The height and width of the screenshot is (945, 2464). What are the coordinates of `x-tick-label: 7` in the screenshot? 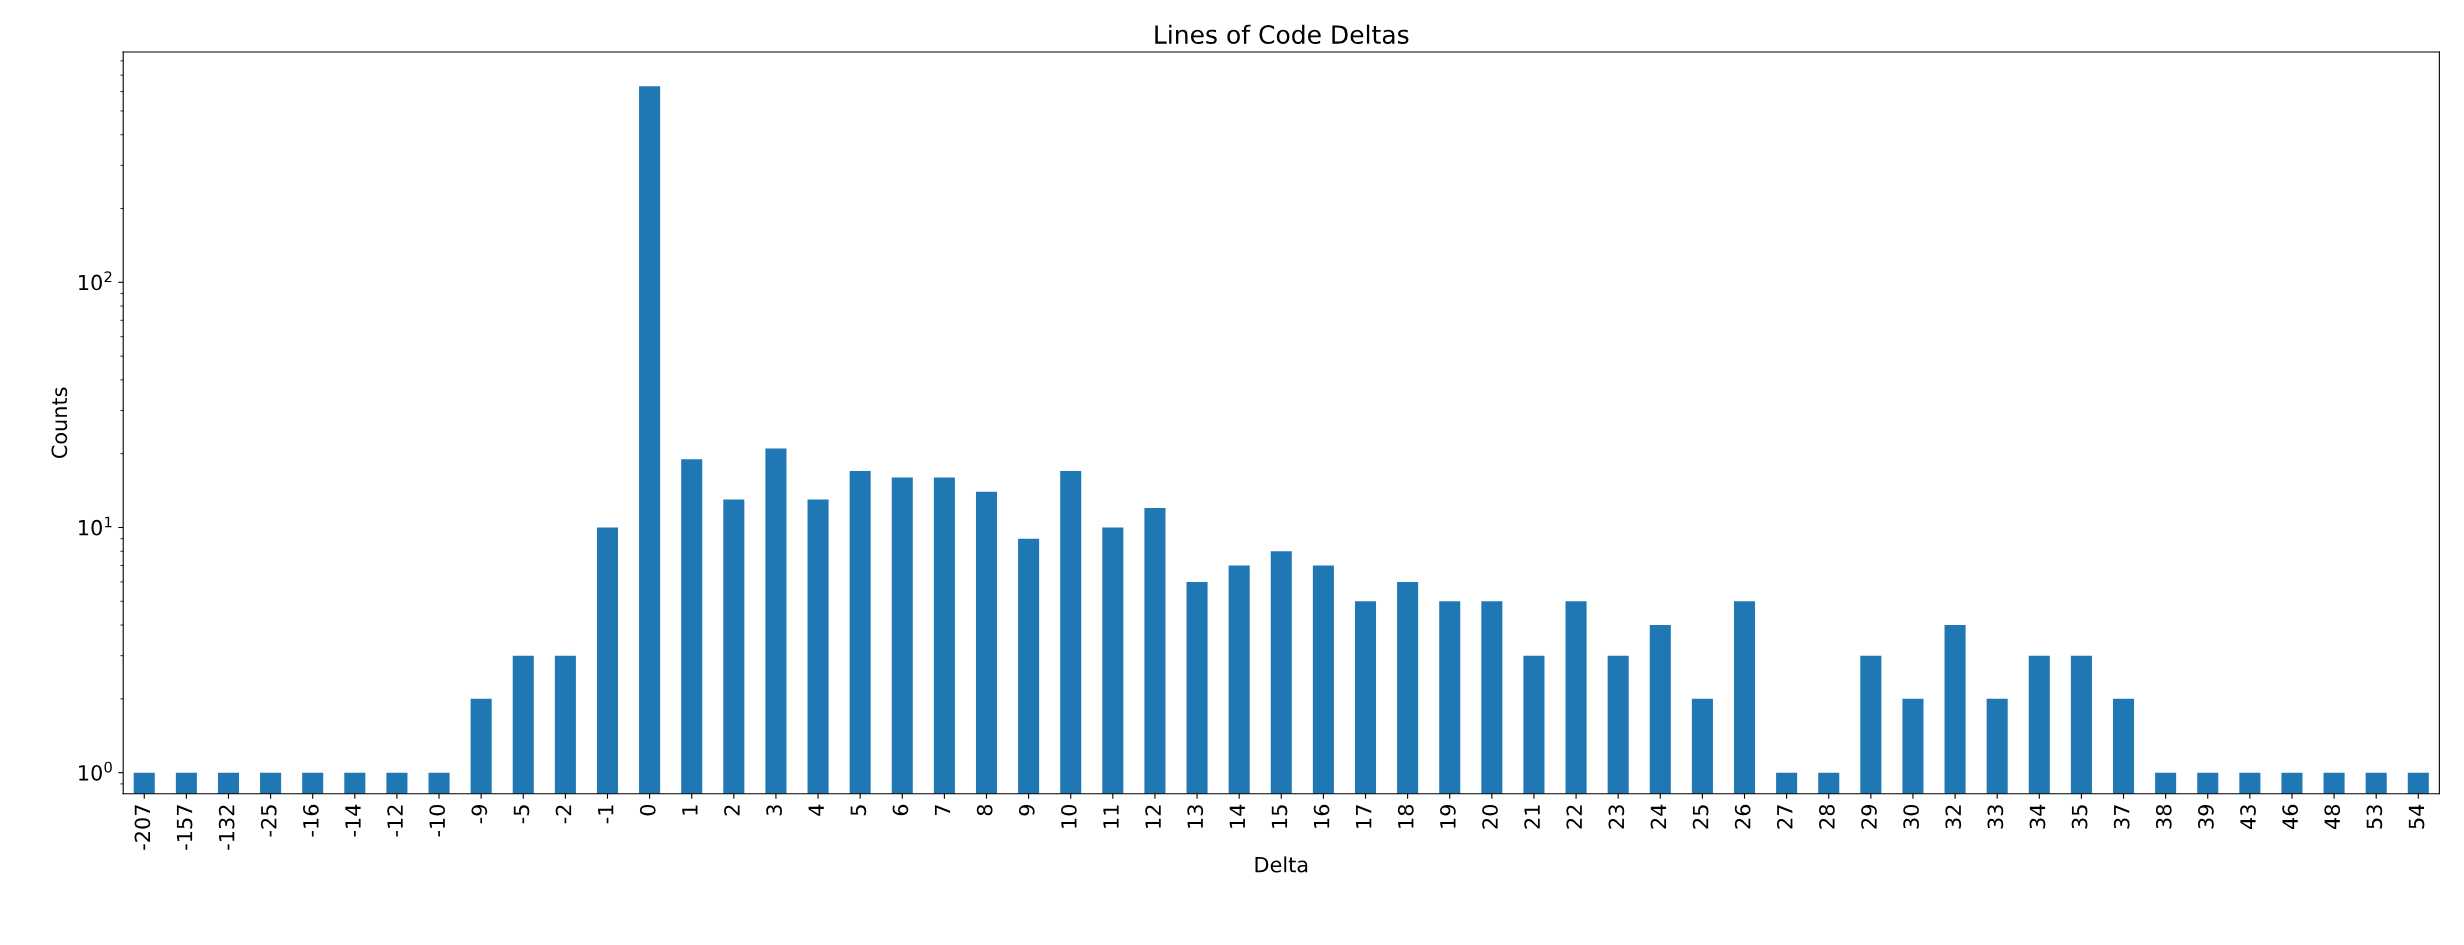 It's located at (942, 810).